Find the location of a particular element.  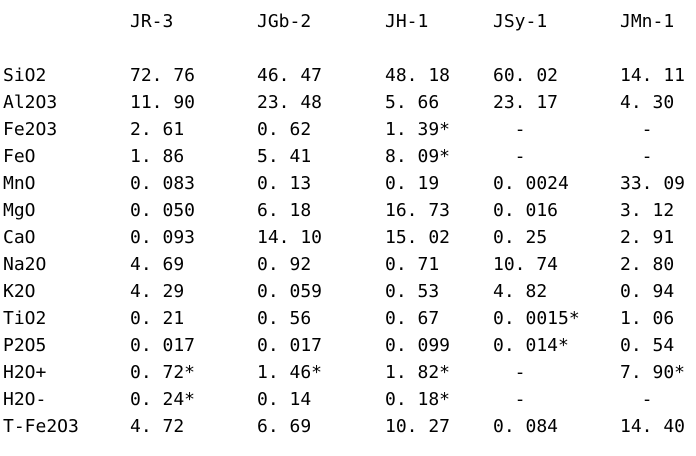

row-label: Na2O is located at coordinates (25, 264).